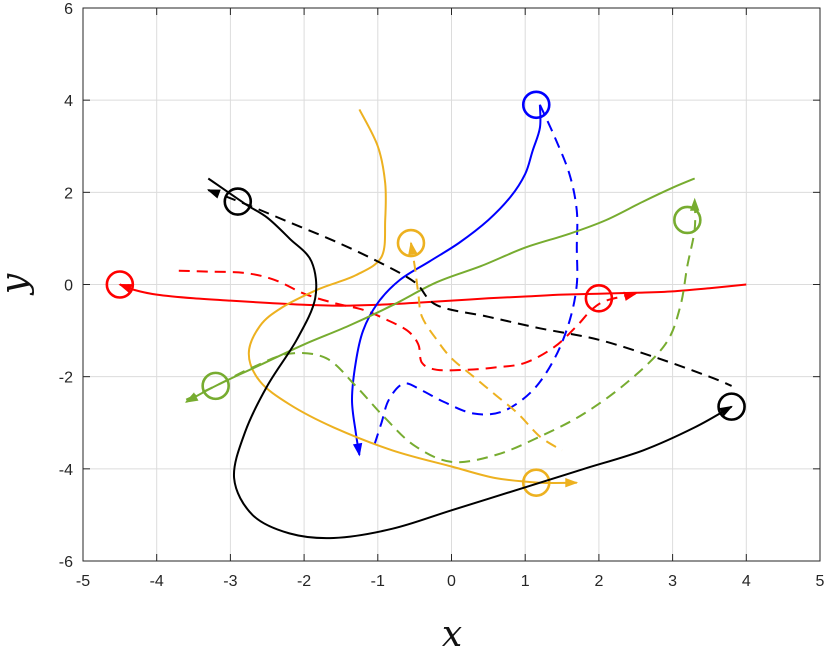 The image size is (830, 653). What do you see at coordinates (572, 482) in the screenshot?
I see `series-4-arrowhead` at bounding box center [572, 482].